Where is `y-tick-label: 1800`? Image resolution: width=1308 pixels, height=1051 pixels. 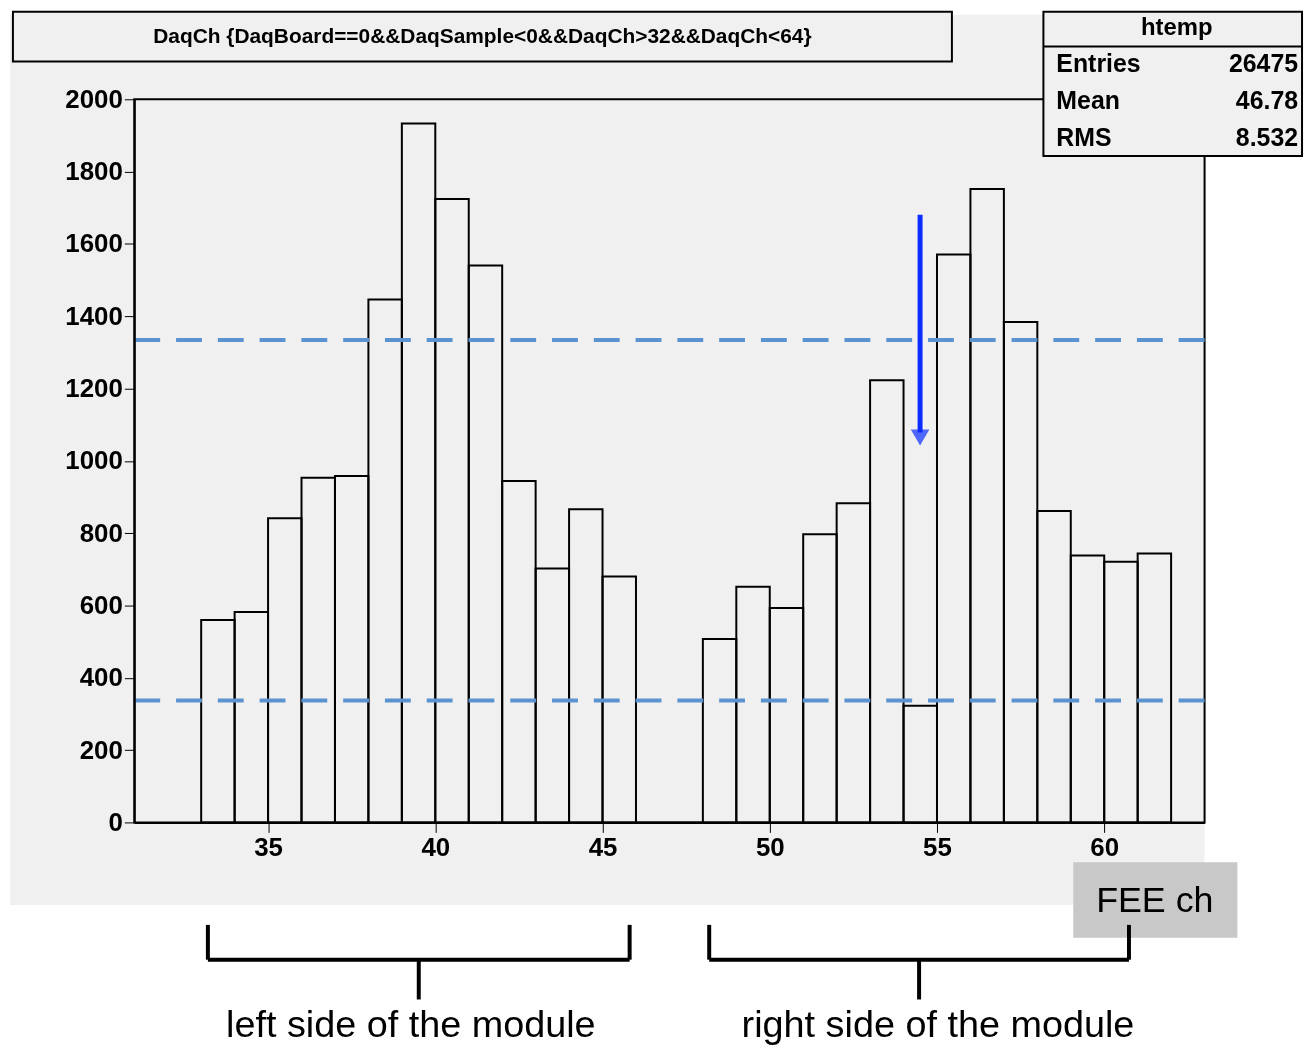
y-tick-label: 1800 is located at coordinates (94, 171).